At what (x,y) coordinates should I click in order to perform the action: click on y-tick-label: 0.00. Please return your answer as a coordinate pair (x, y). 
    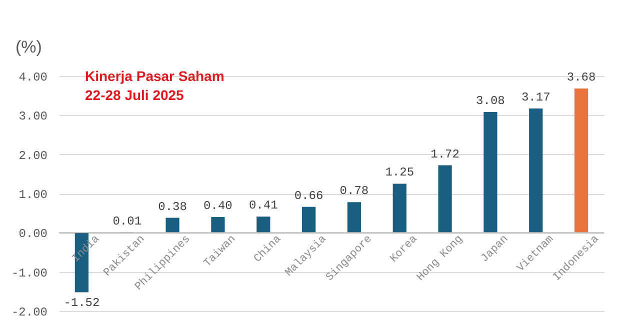
    Looking at the image, I should click on (33, 234).